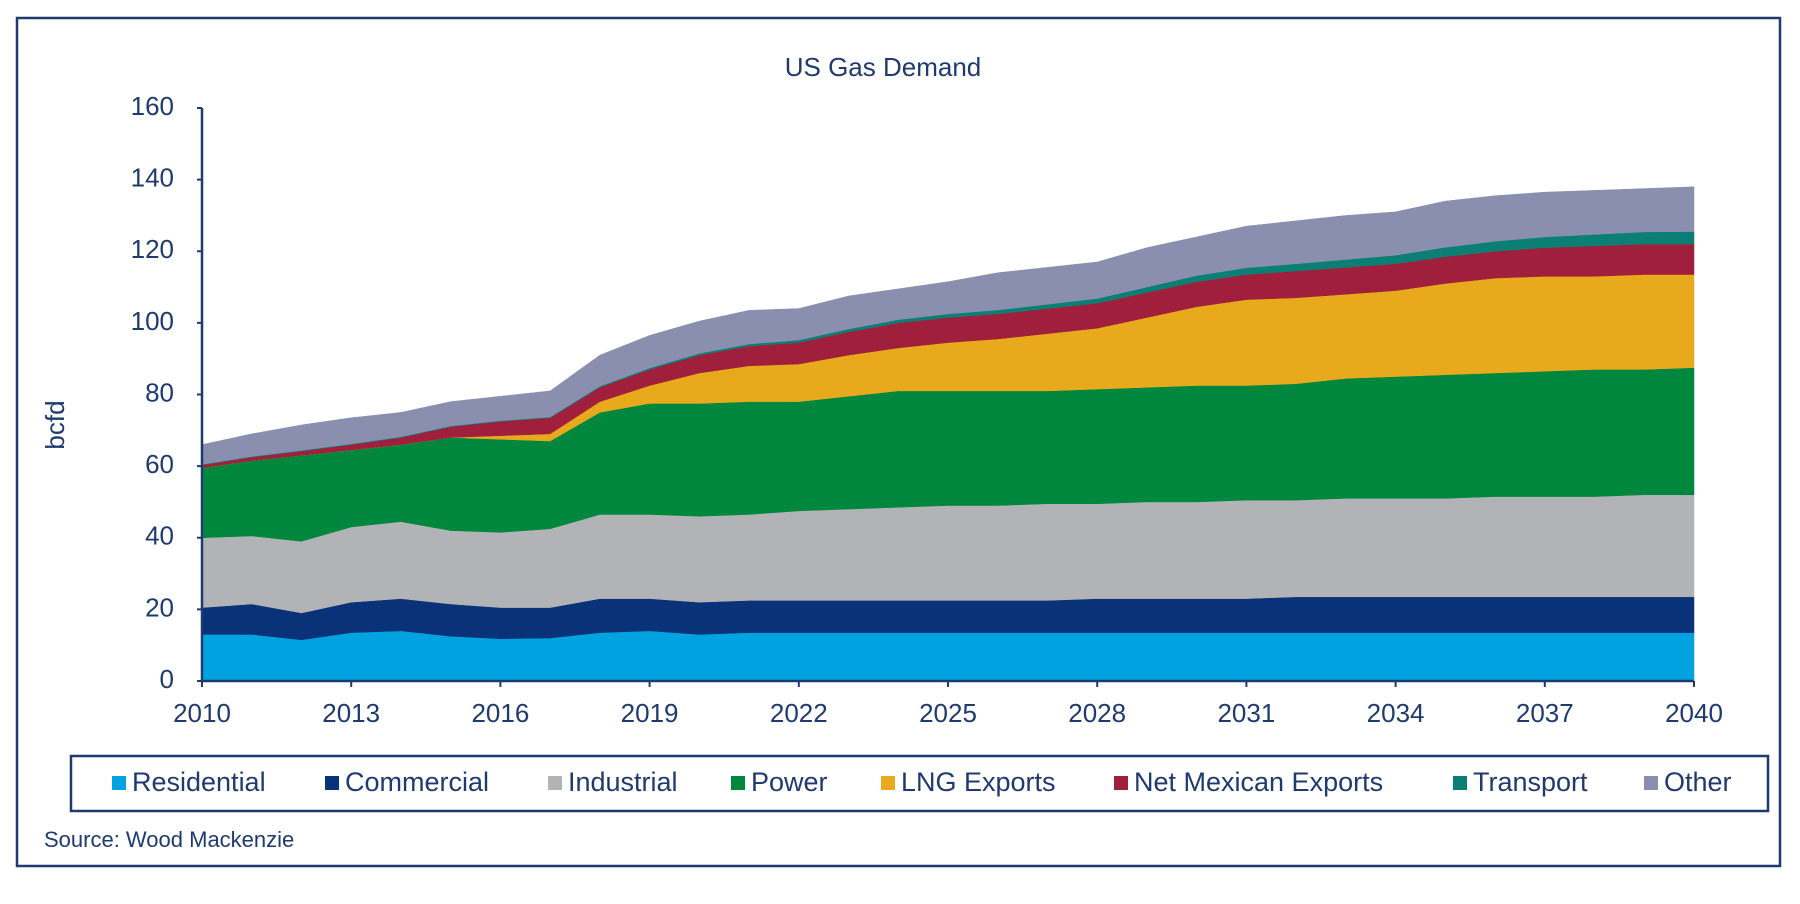 The image size is (1800, 904). Describe the element at coordinates (650, 713) in the screenshot. I see `x-tick-label: 2019` at that location.